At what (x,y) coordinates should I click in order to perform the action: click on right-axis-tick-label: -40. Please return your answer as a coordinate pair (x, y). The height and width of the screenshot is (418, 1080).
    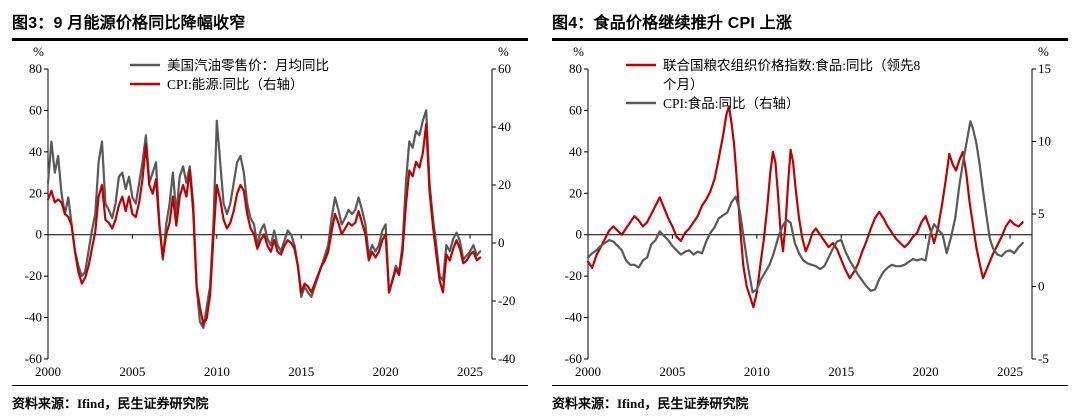
    Looking at the image, I should click on (506, 358).